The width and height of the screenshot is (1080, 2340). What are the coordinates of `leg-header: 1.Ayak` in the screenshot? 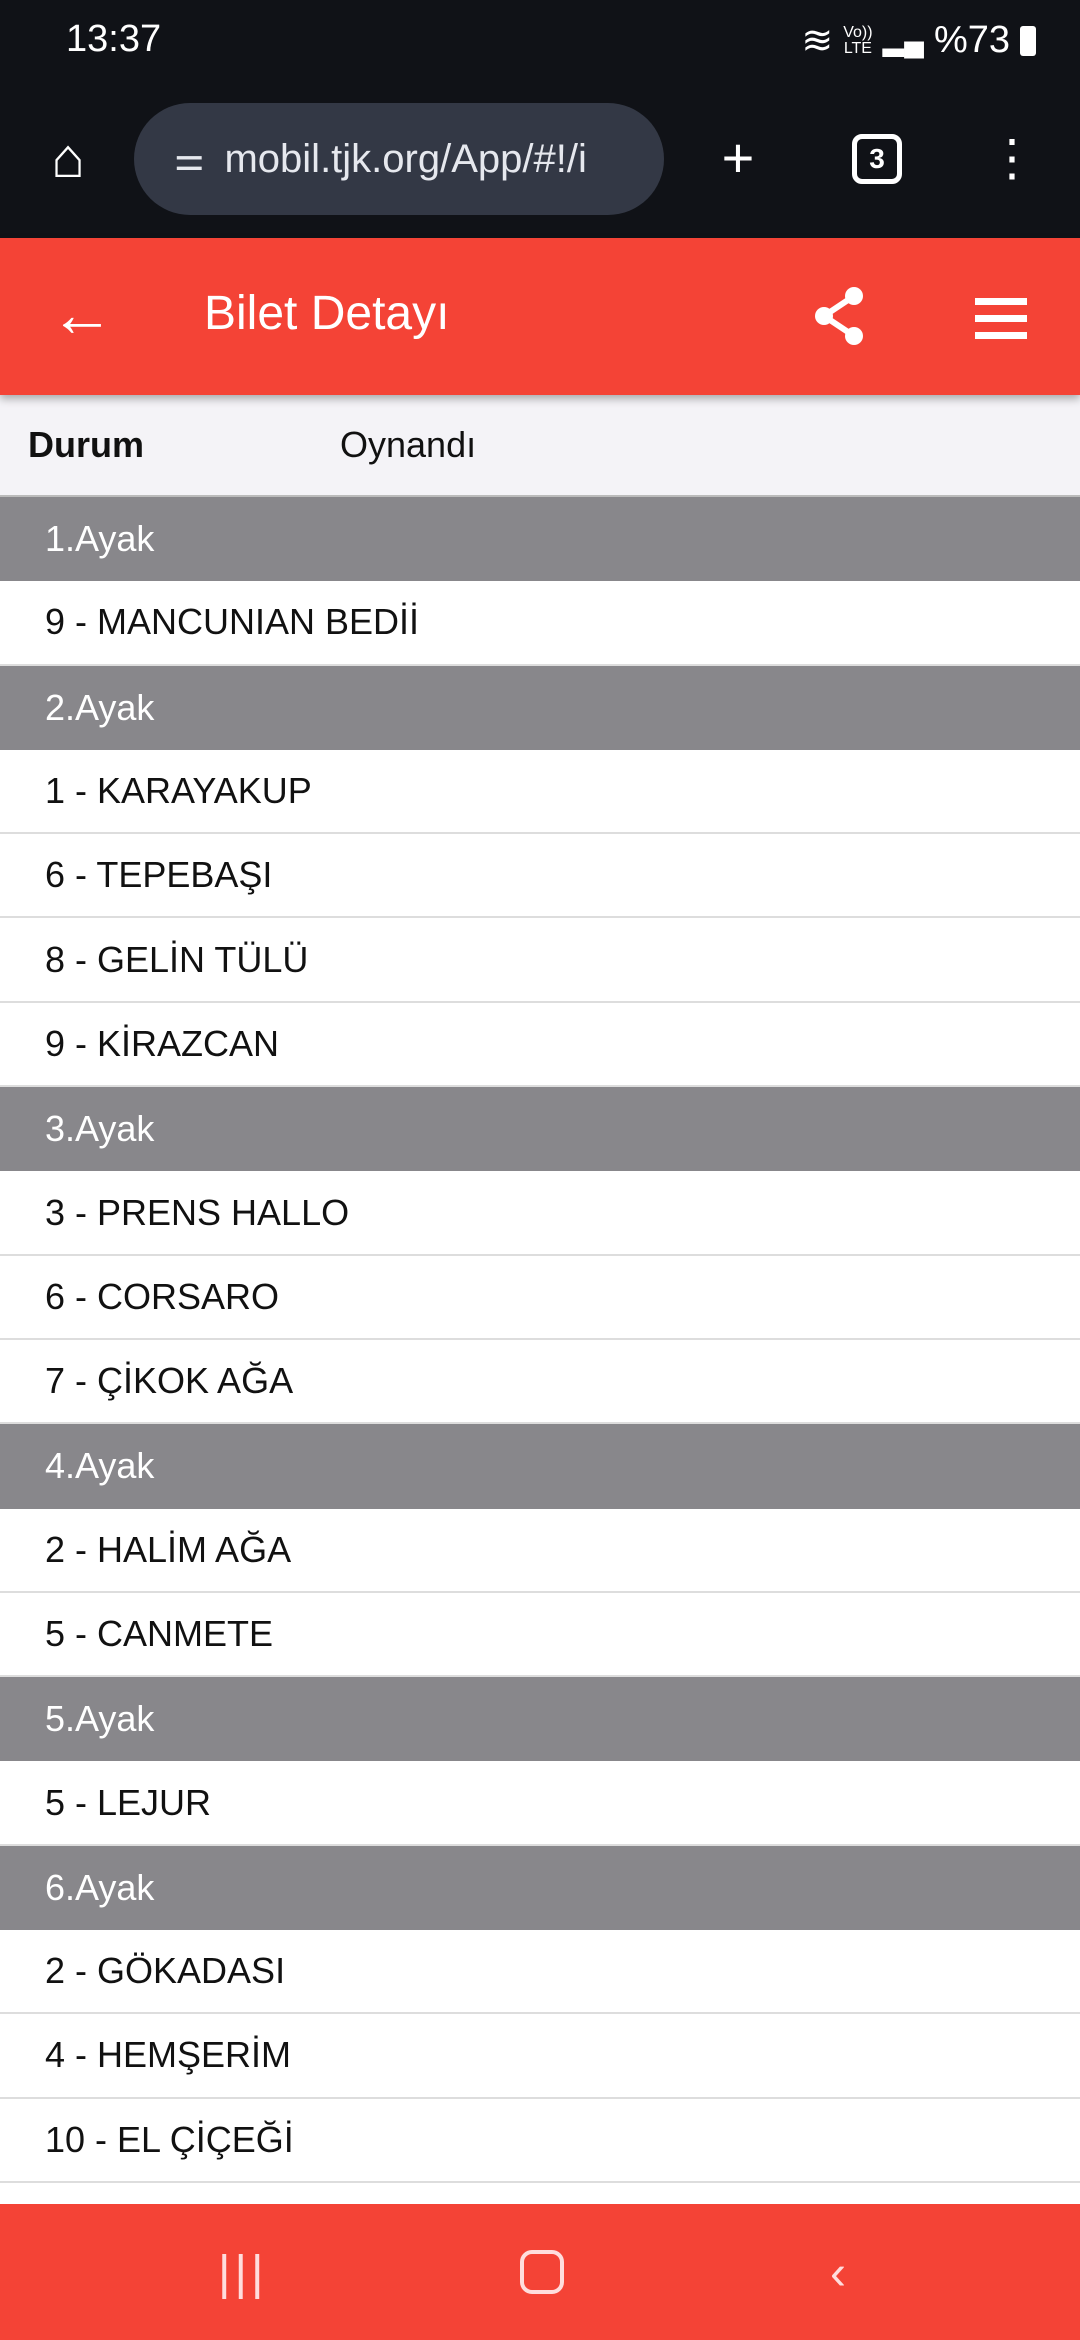 It's located at (540, 539).